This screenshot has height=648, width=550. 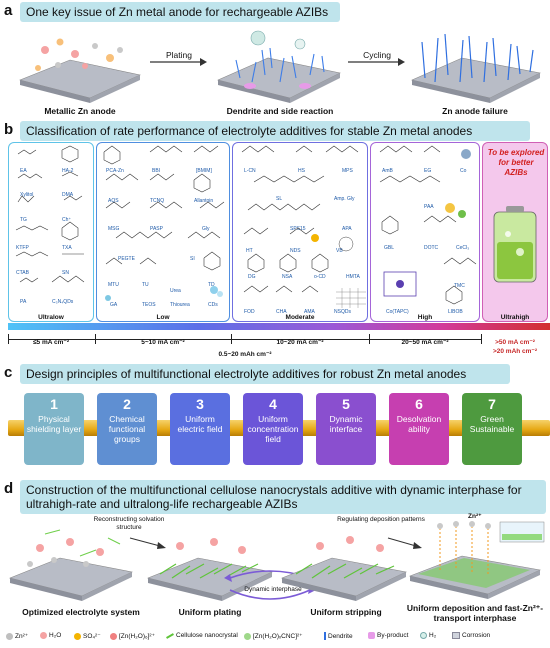 I want to click on cat-name-ultrahigh: Ultrahigh, so click(x=515, y=317).